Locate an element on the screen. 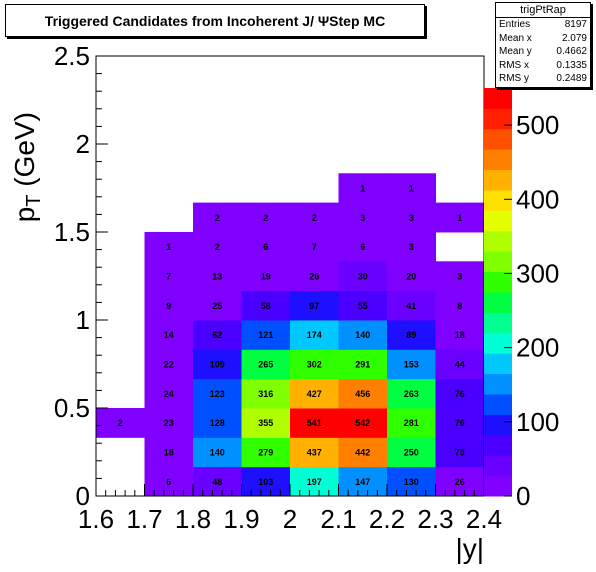 The image size is (596, 572). z-axis-ticks: 0 100 200 300 400 500 is located at coordinates (531, 310).